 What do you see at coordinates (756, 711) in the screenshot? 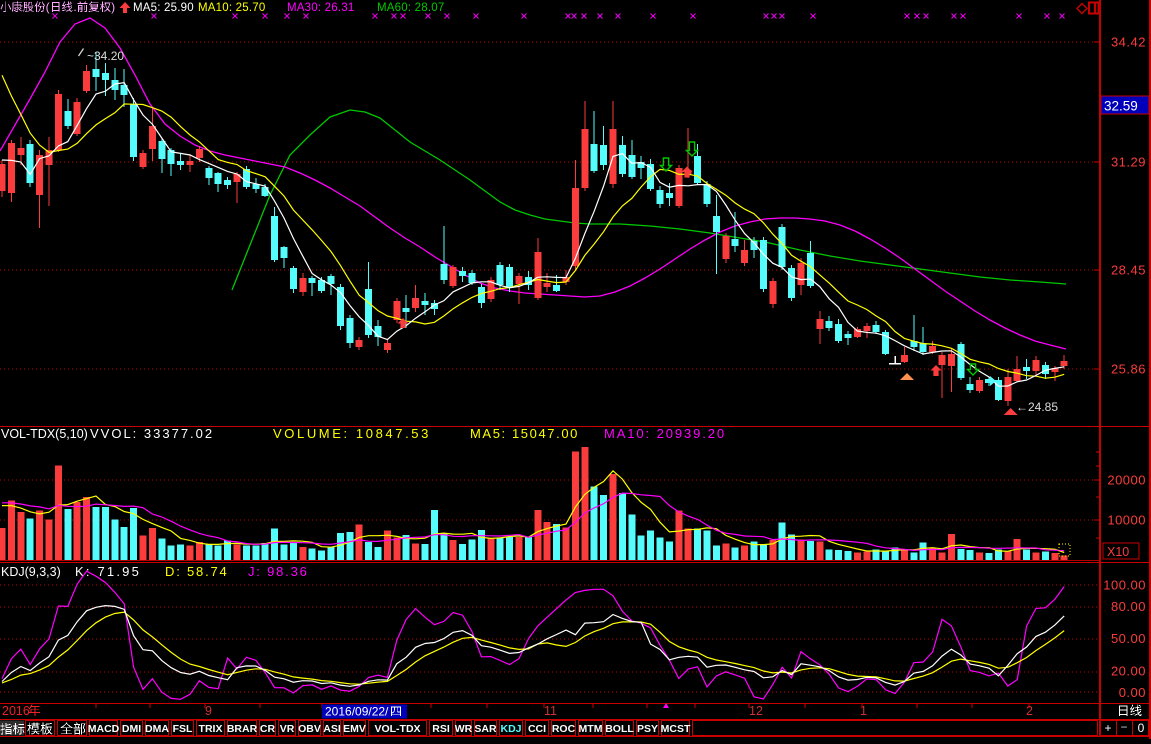
I see `svg-text: 12` at bounding box center [756, 711].